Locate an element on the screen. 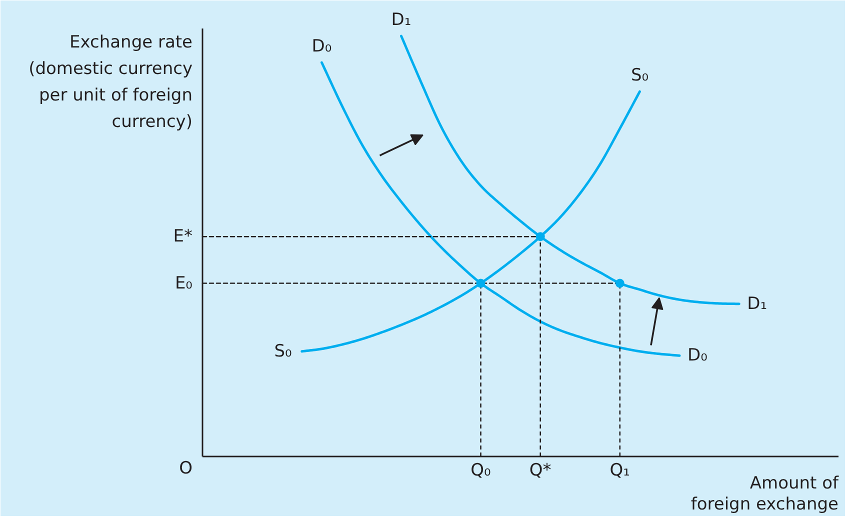 The image size is (847, 518). text: O is located at coordinates (186, 468).